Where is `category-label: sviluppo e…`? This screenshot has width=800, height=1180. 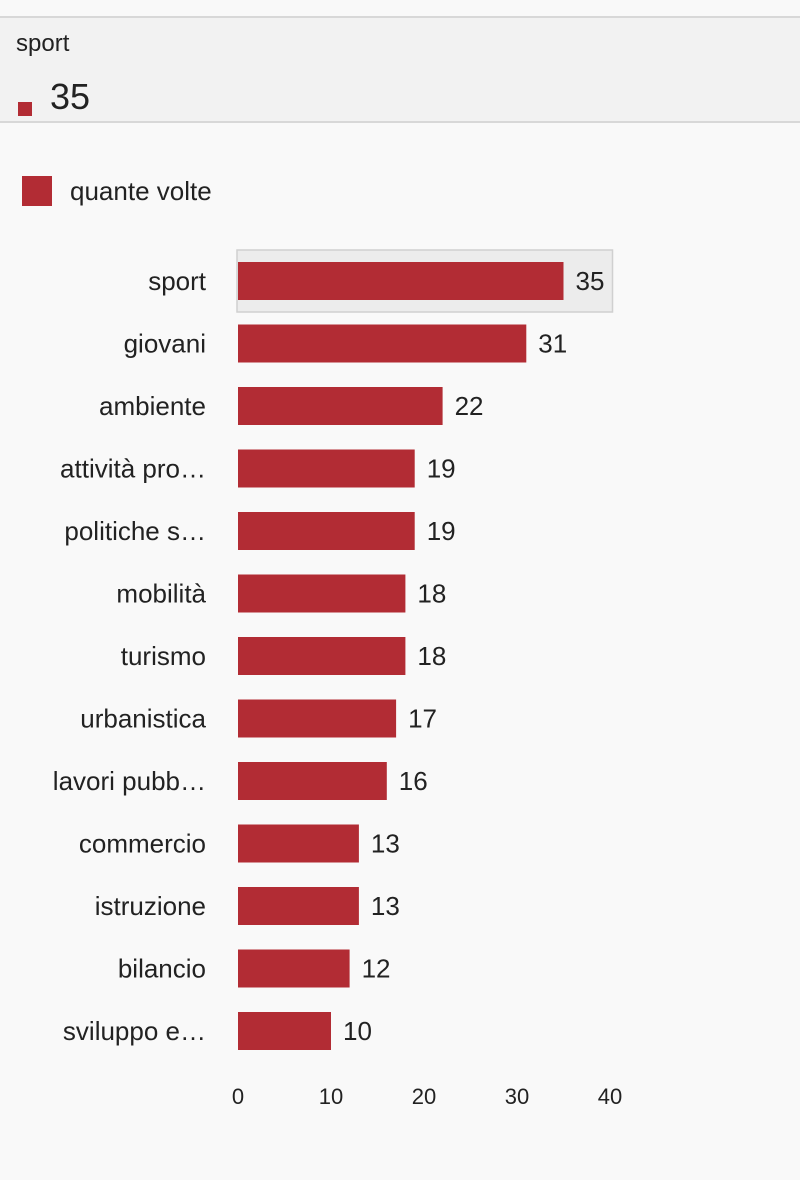 category-label: sviluppo e… is located at coordinates (134, 1031).